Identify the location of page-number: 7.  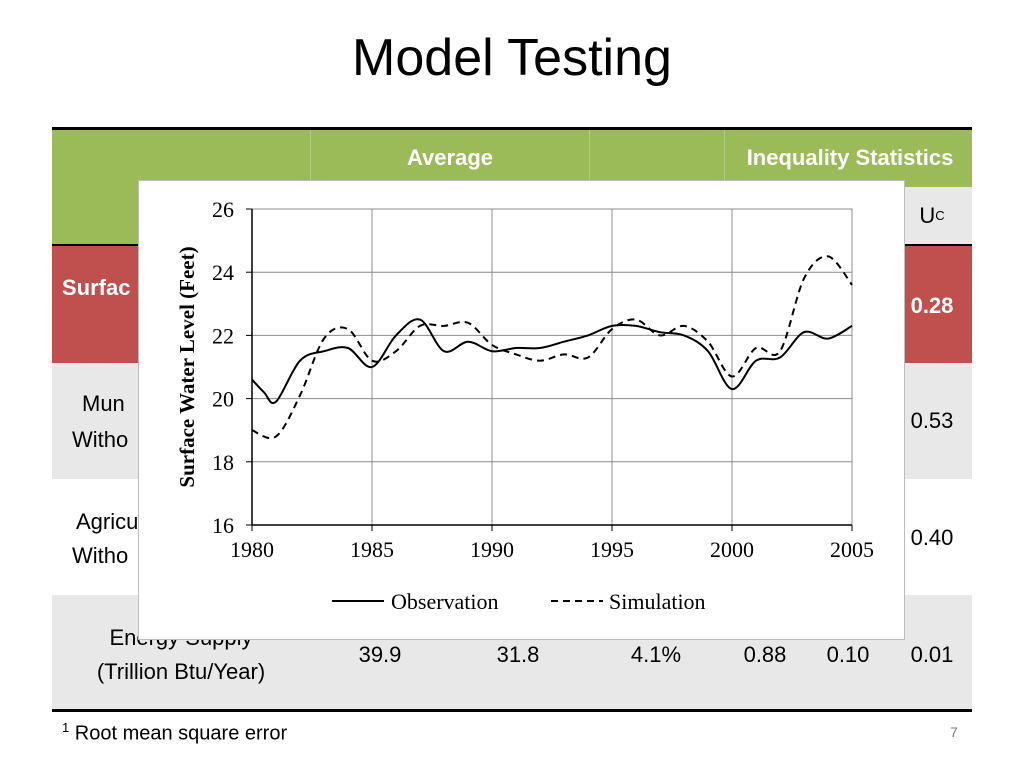
(954, 732).